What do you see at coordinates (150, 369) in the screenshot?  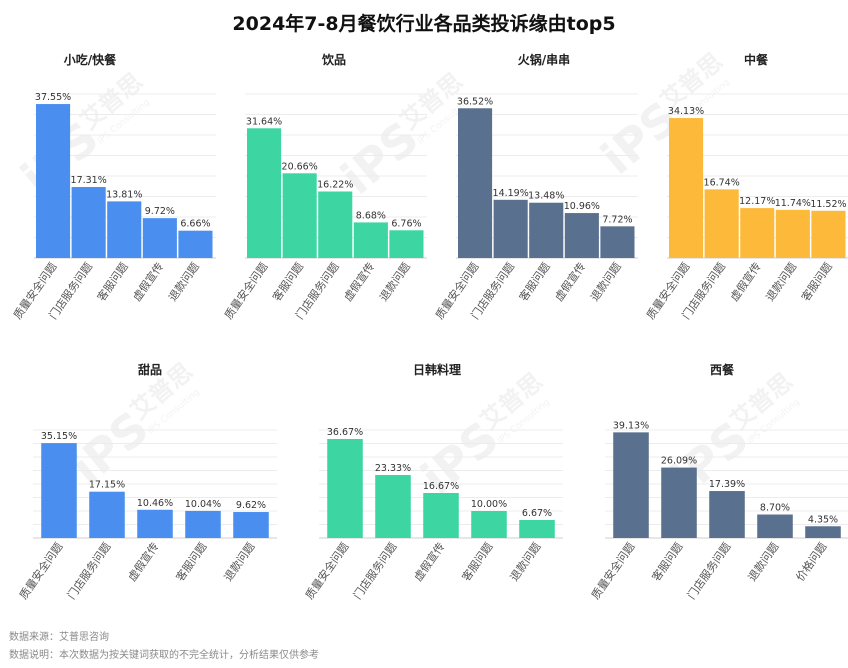 I see `chart-title: 甜品` at bounding box center [150, 369].